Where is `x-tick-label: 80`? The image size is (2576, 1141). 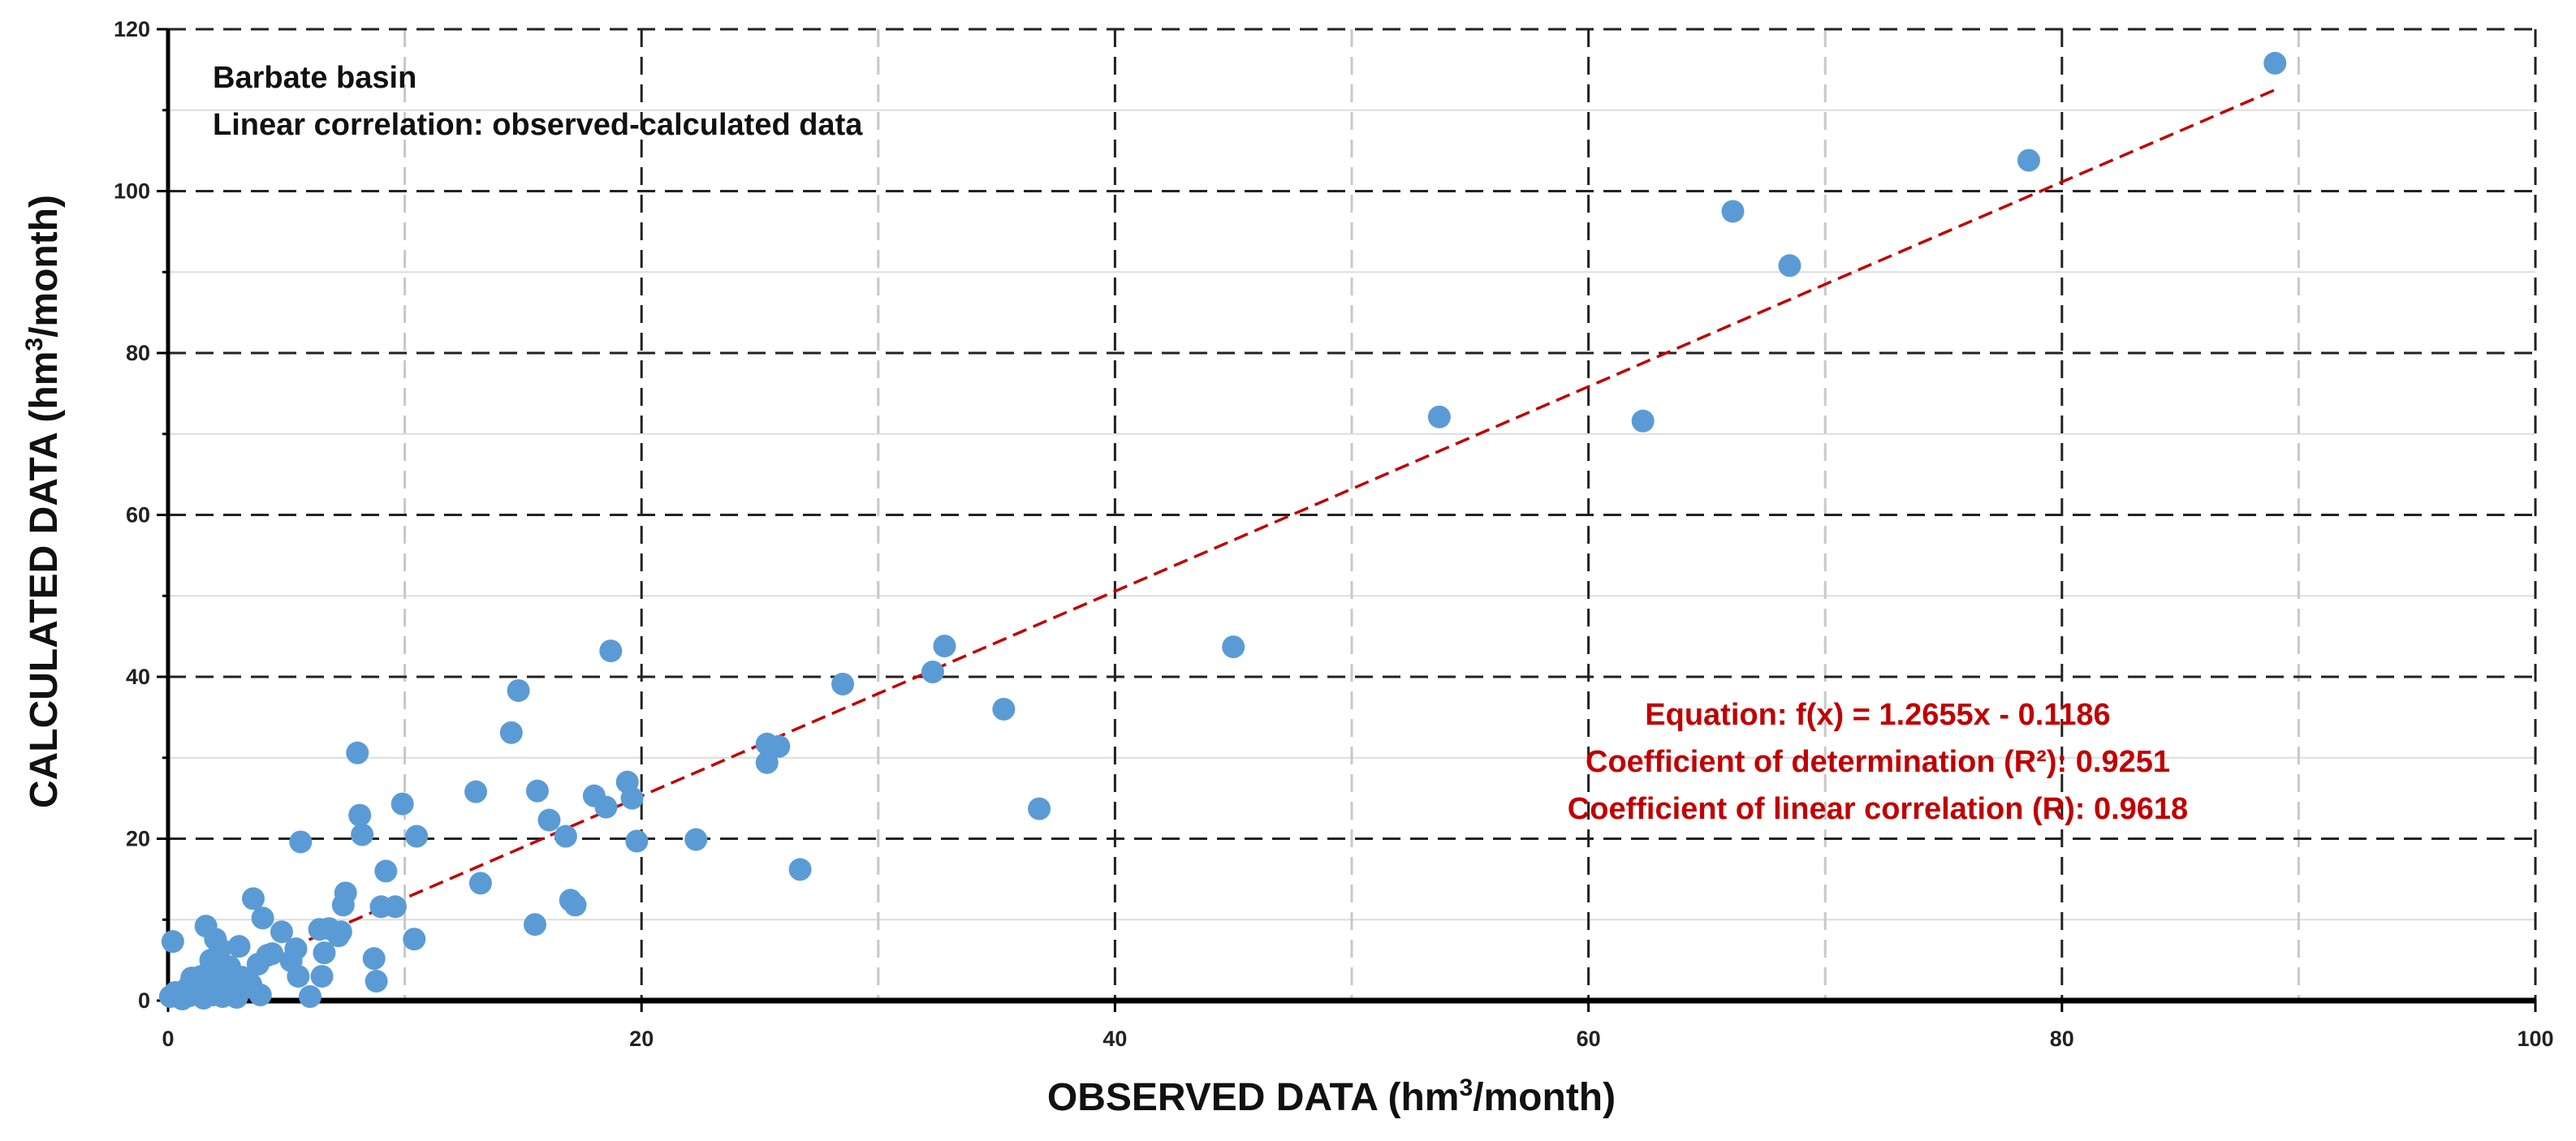 x-tick-label: 80 is located at coordinates (2062, 1039).